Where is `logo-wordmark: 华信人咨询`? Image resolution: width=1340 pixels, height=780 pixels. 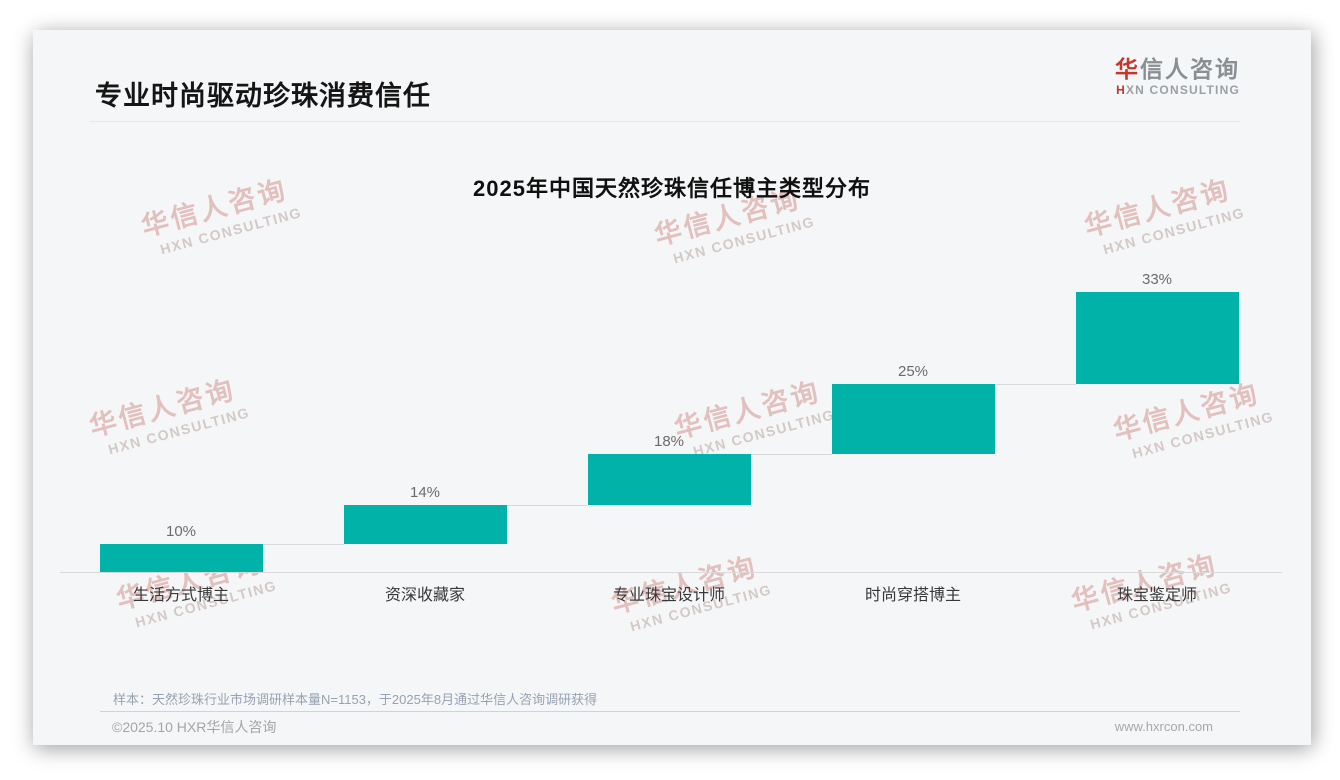
logo-wordmark: 华信人咨询 is located at coordinates (1177, 69).